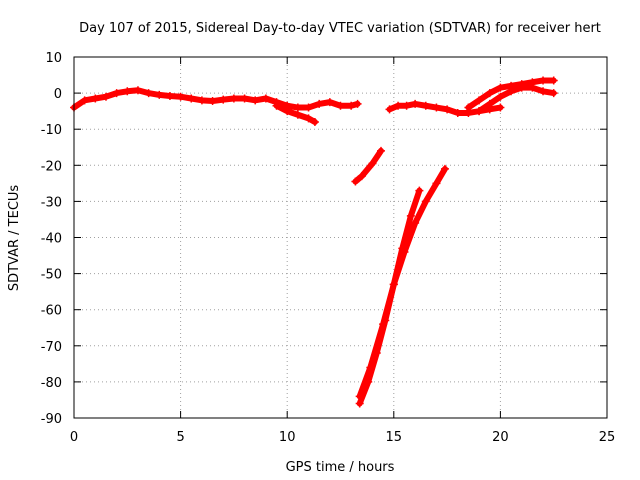 The image size is (640, 480). Describe the element at coordinates (51, 311) in the screenshot. I see `y-tick-label: -60` at that location.